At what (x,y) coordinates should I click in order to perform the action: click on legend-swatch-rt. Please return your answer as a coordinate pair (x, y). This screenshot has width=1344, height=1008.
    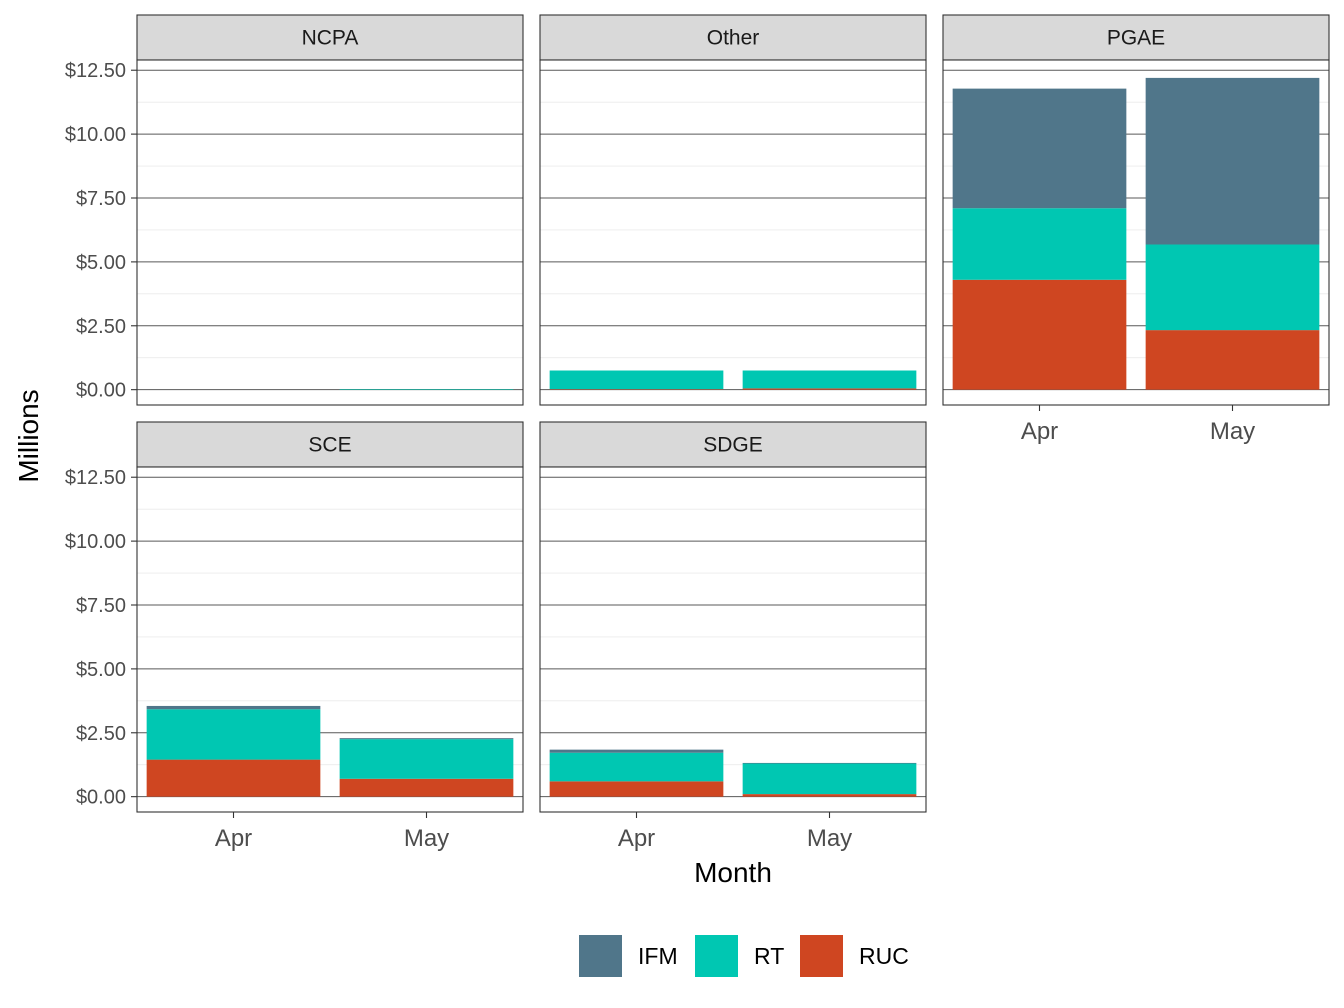
    Looking at the image, I should click on (716, 956).